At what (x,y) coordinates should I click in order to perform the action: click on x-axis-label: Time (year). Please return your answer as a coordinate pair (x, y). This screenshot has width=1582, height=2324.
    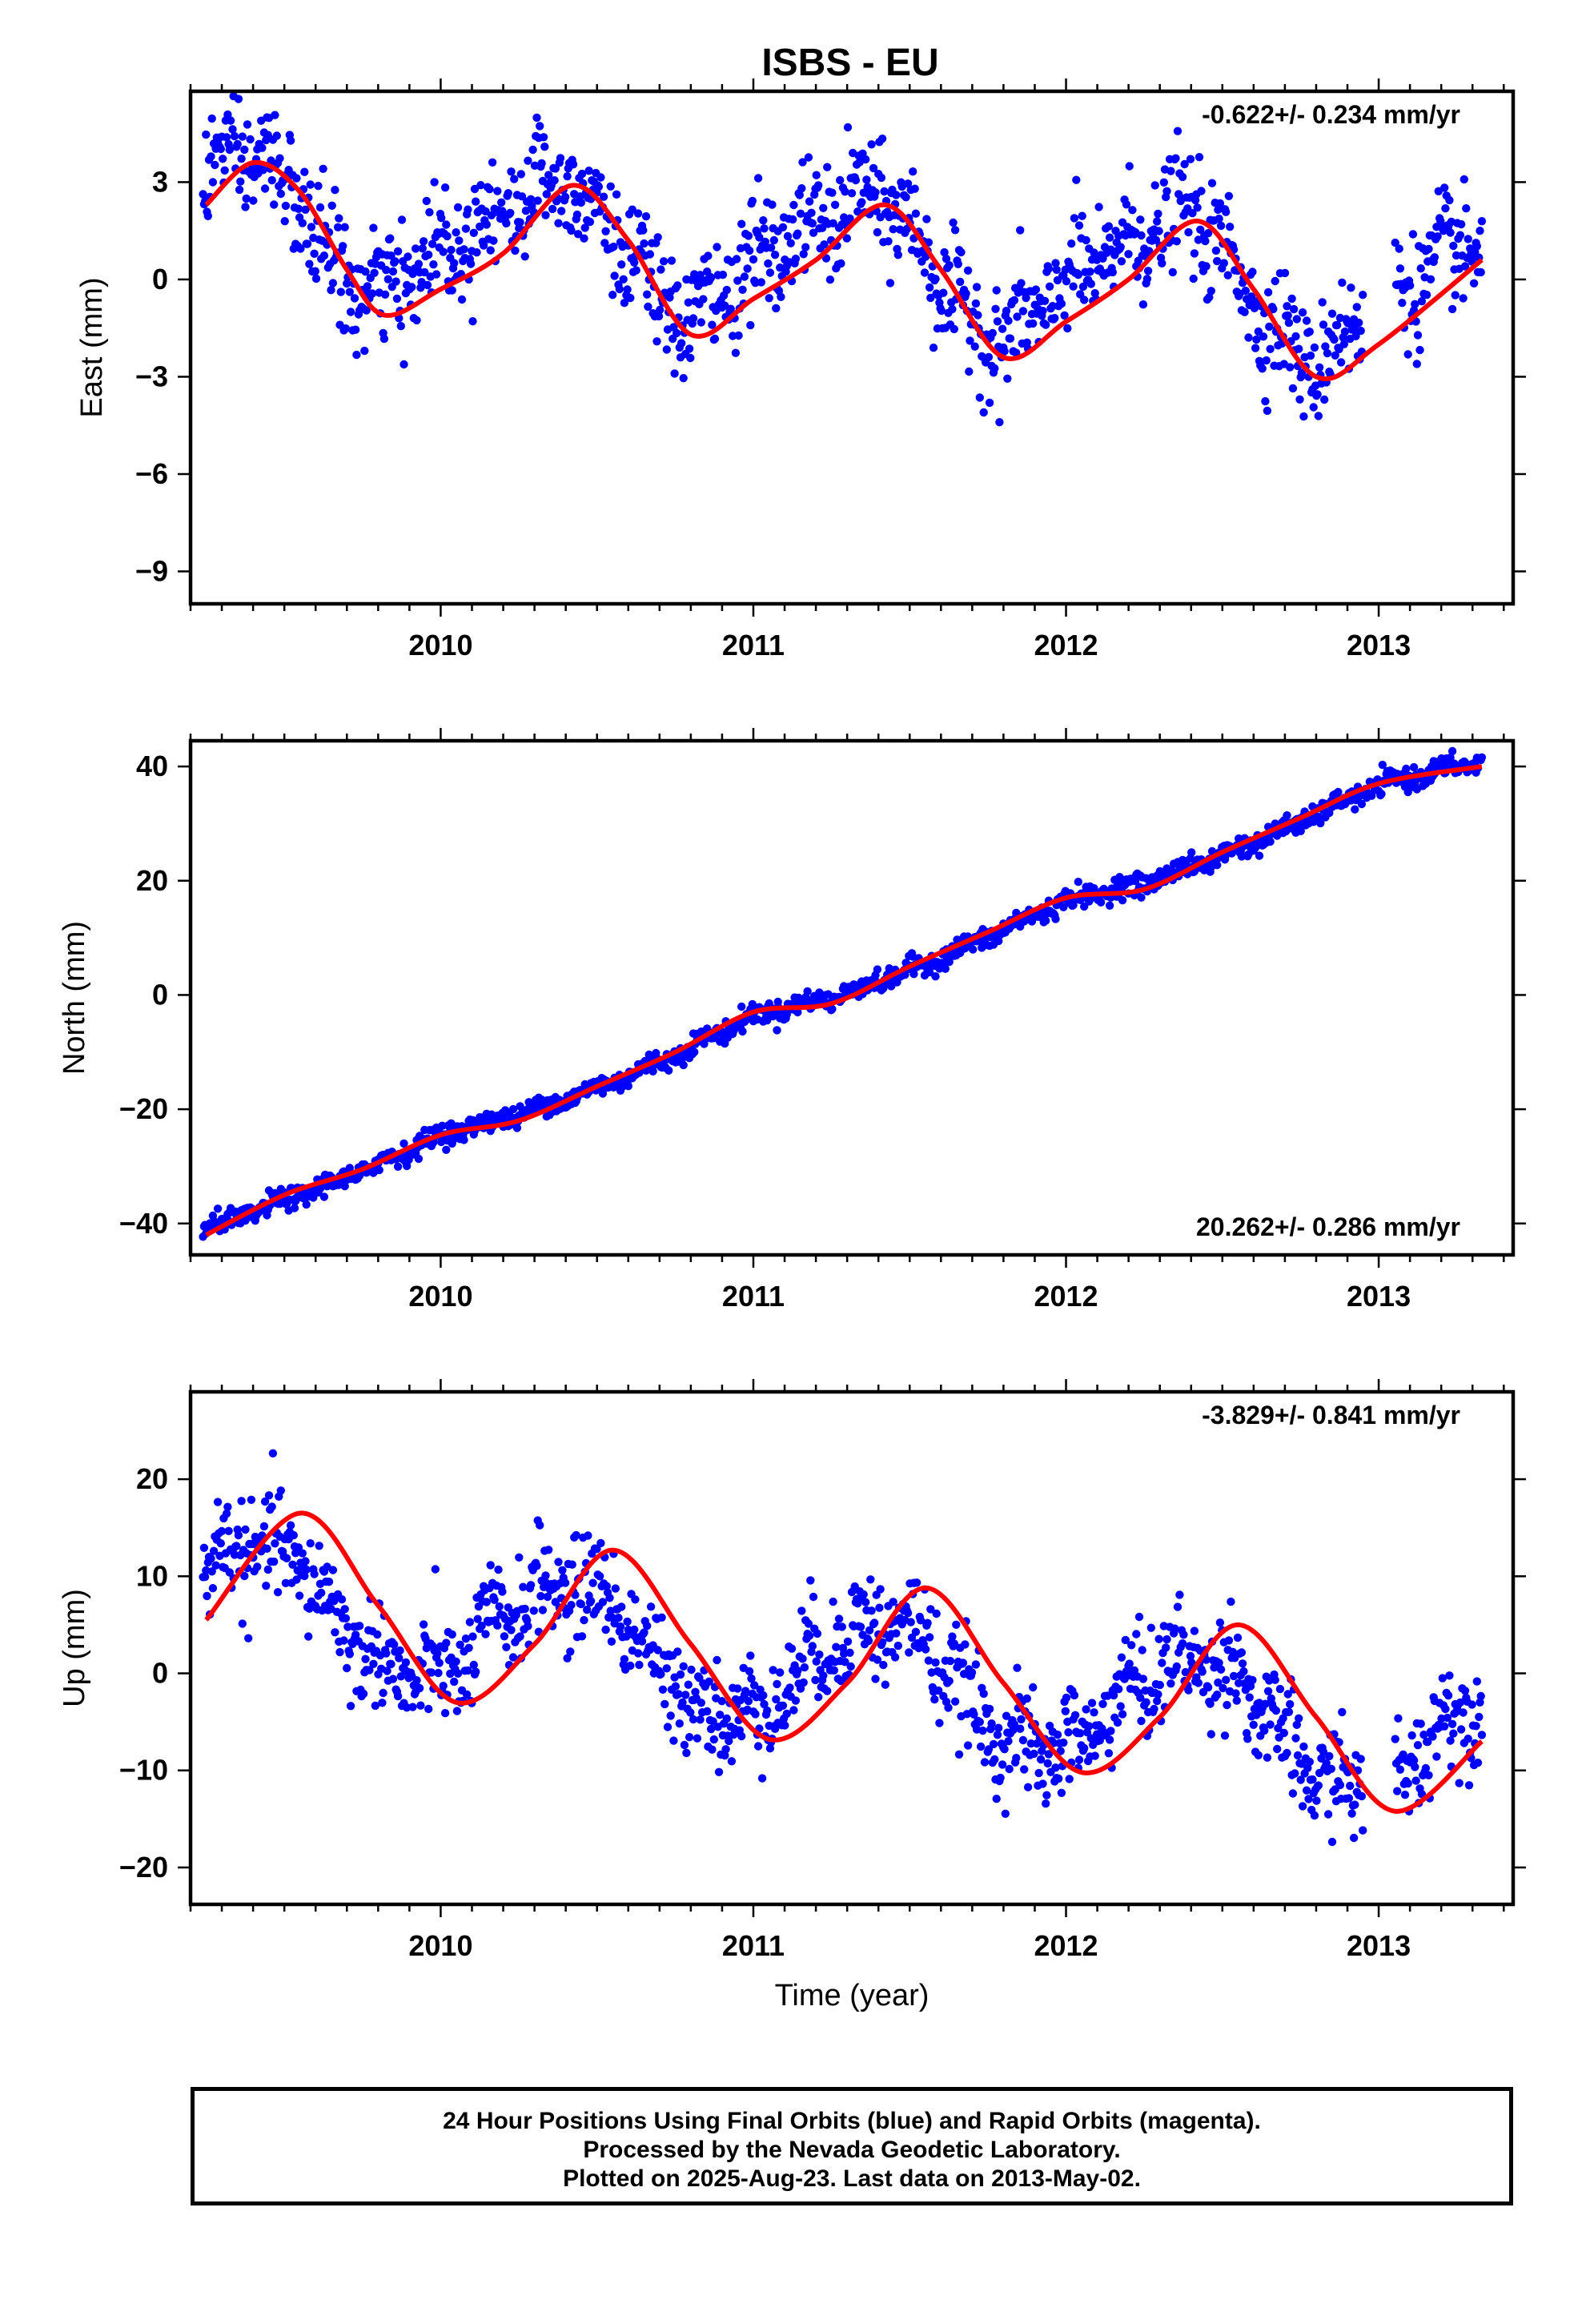
    Looking at the image, I should click on (852, 1996).